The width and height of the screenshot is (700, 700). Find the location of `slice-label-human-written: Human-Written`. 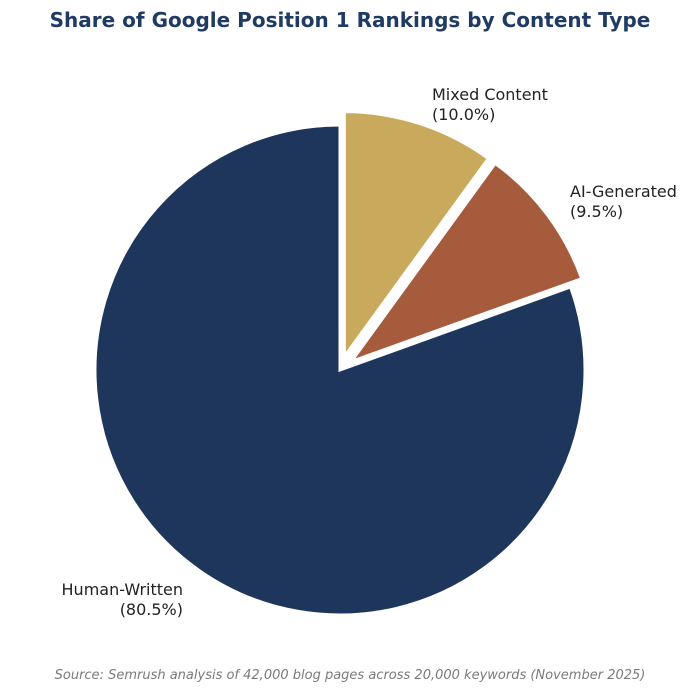

slice-label-human-written: Human-Written is located at coordinates (122, 589).